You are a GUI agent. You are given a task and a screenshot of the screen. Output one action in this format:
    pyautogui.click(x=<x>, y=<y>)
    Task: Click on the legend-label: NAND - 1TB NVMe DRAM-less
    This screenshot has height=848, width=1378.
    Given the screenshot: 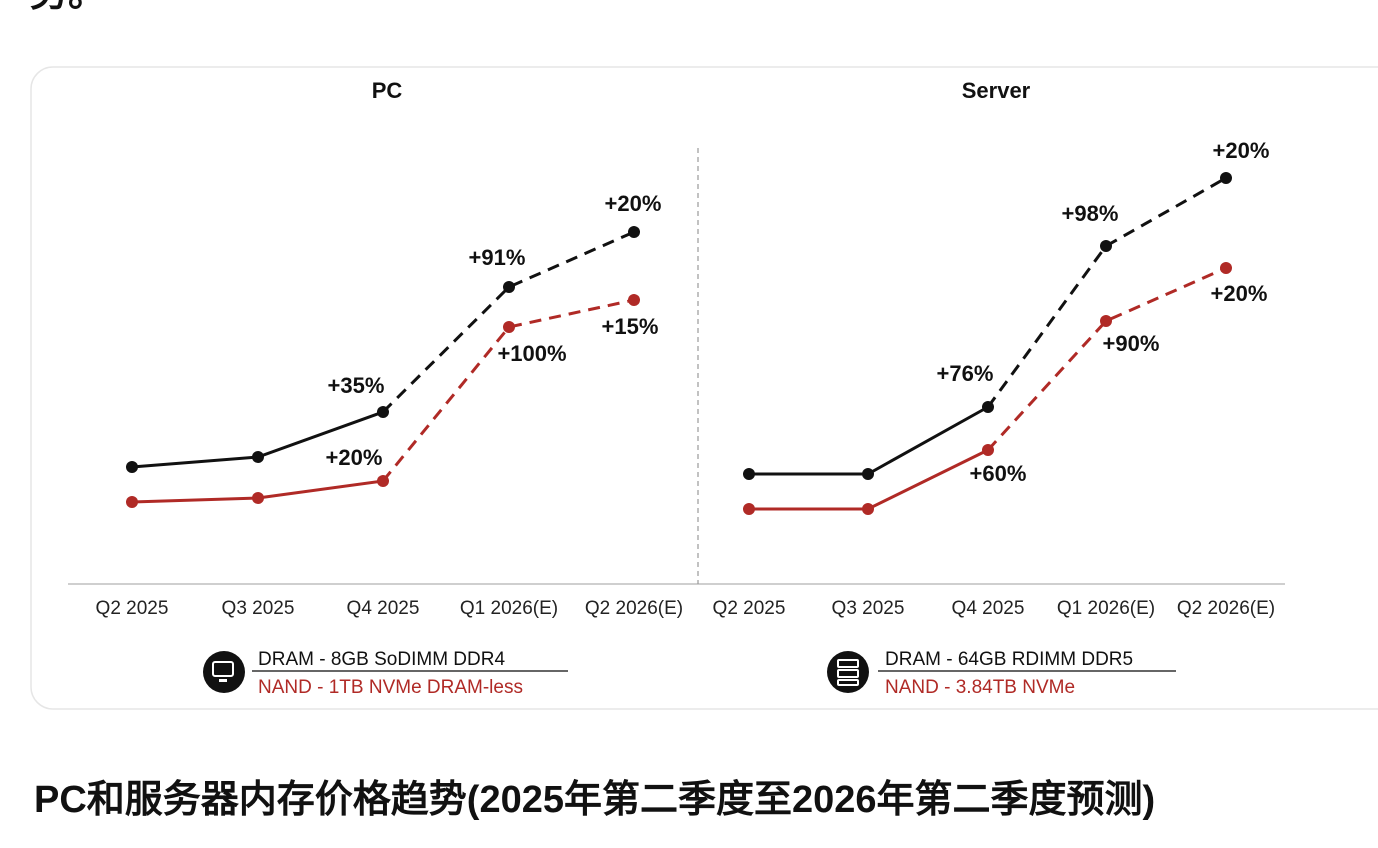 What is the action you would take?
    pyautogui.click(x=390, y=687)
    